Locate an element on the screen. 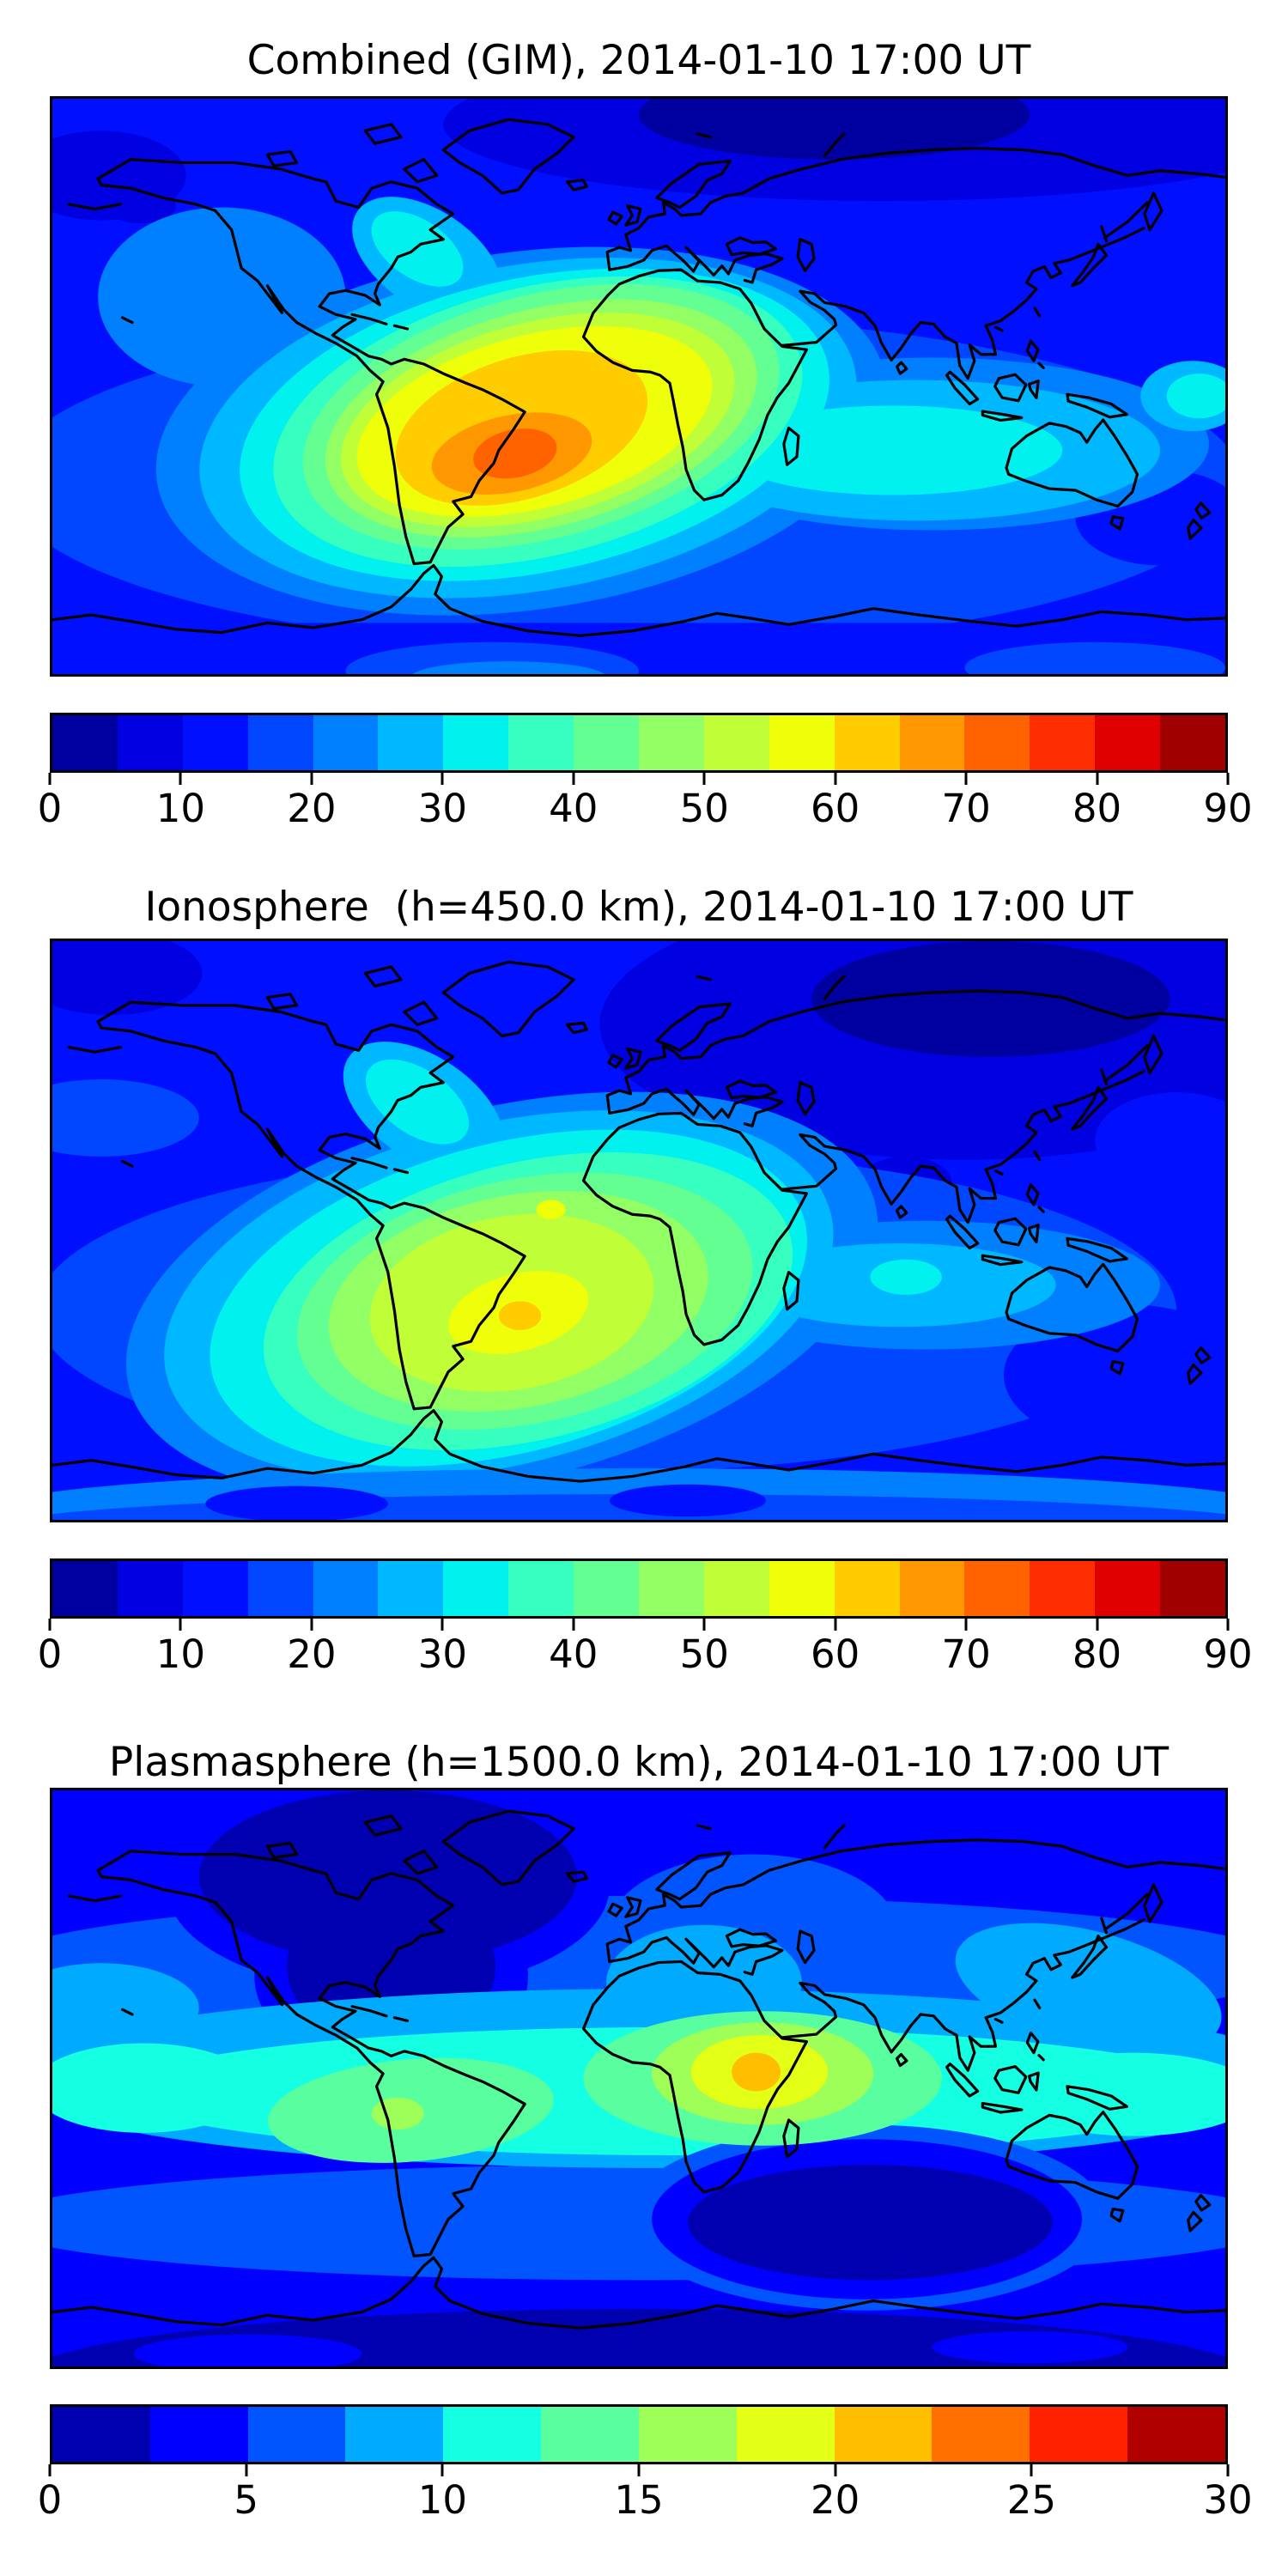 This screenshot has height=2576, width=1288. map3-colorbar is located at coordinates (639, 2434).